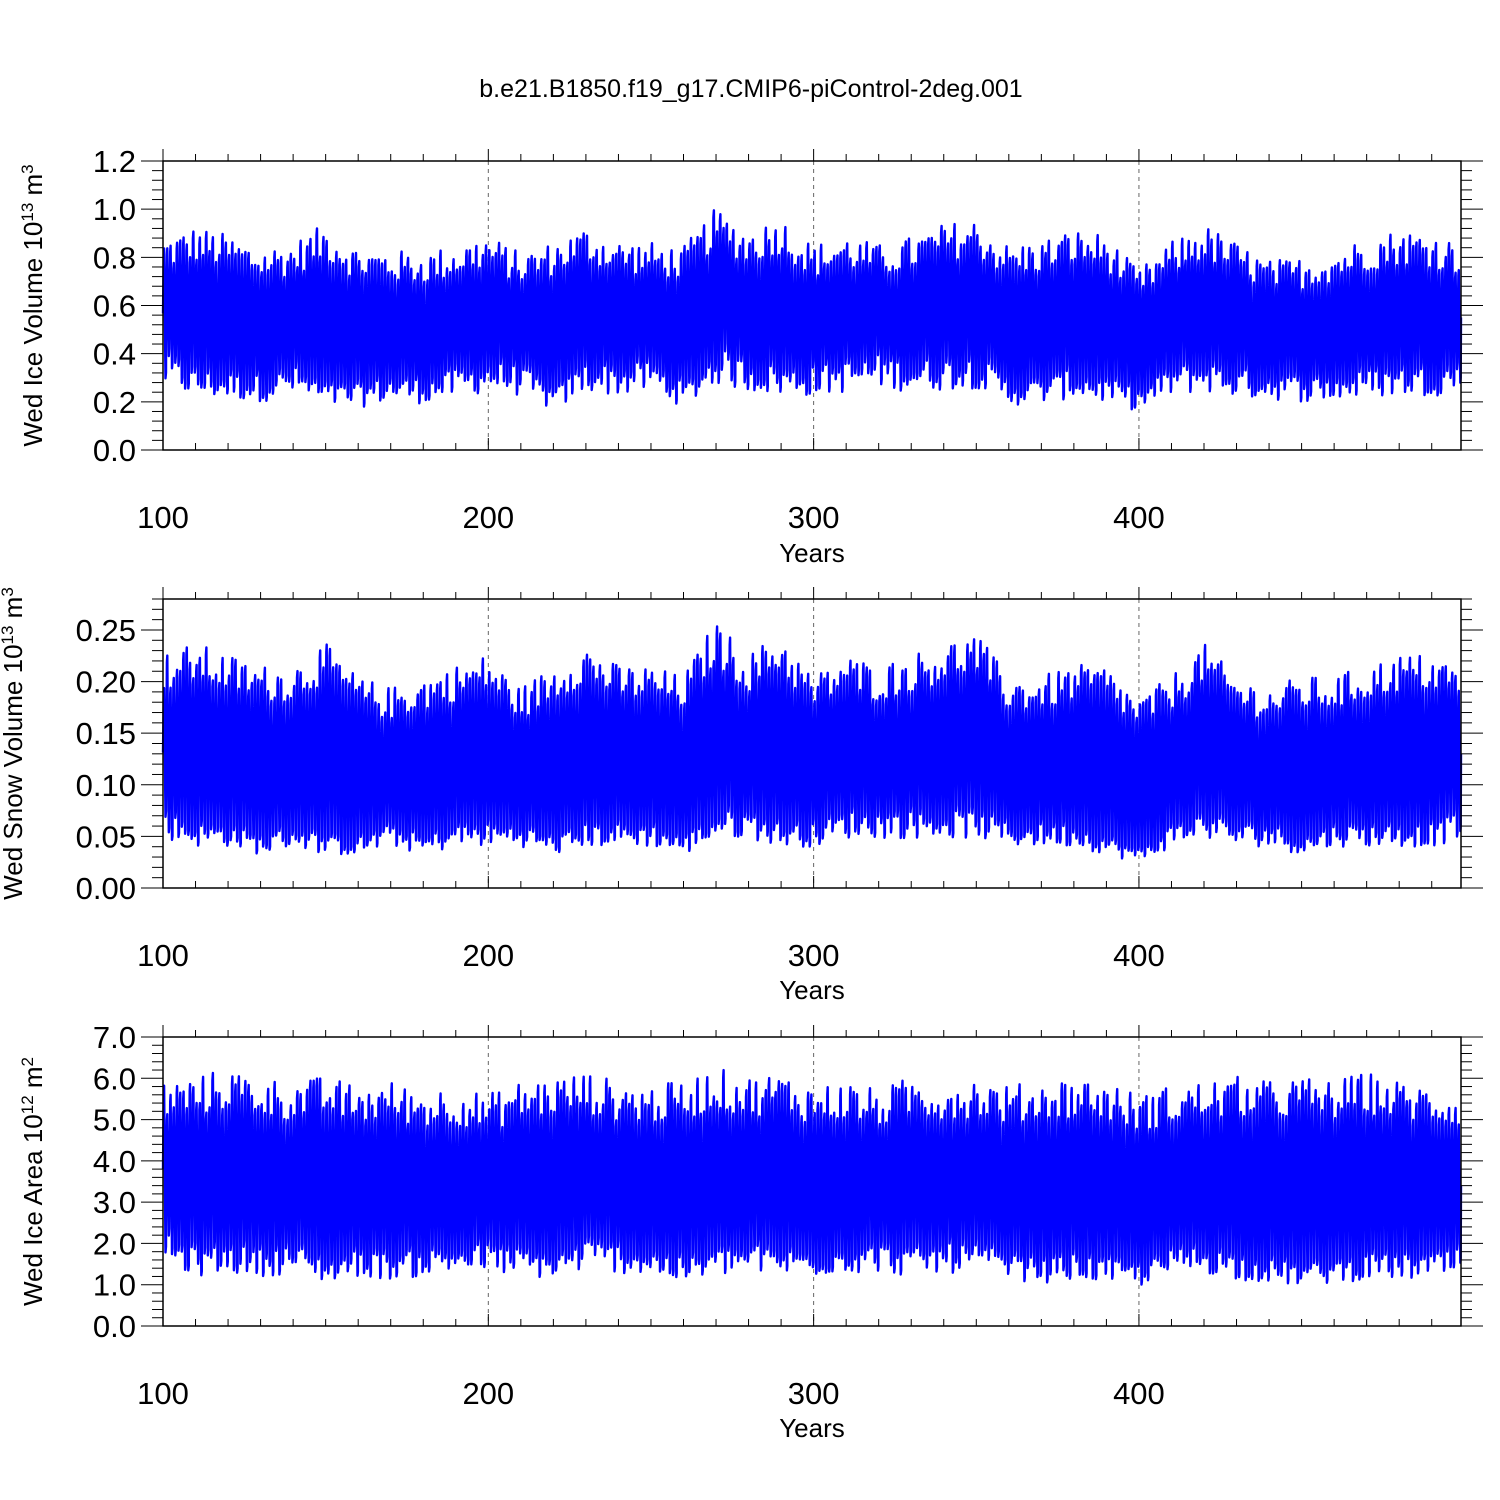 This screenshot has height=1500, width=1500. Describe the element at coordinates (114, 1161) in the screenshot. I see `y-tick-label: 4.0` at that location.